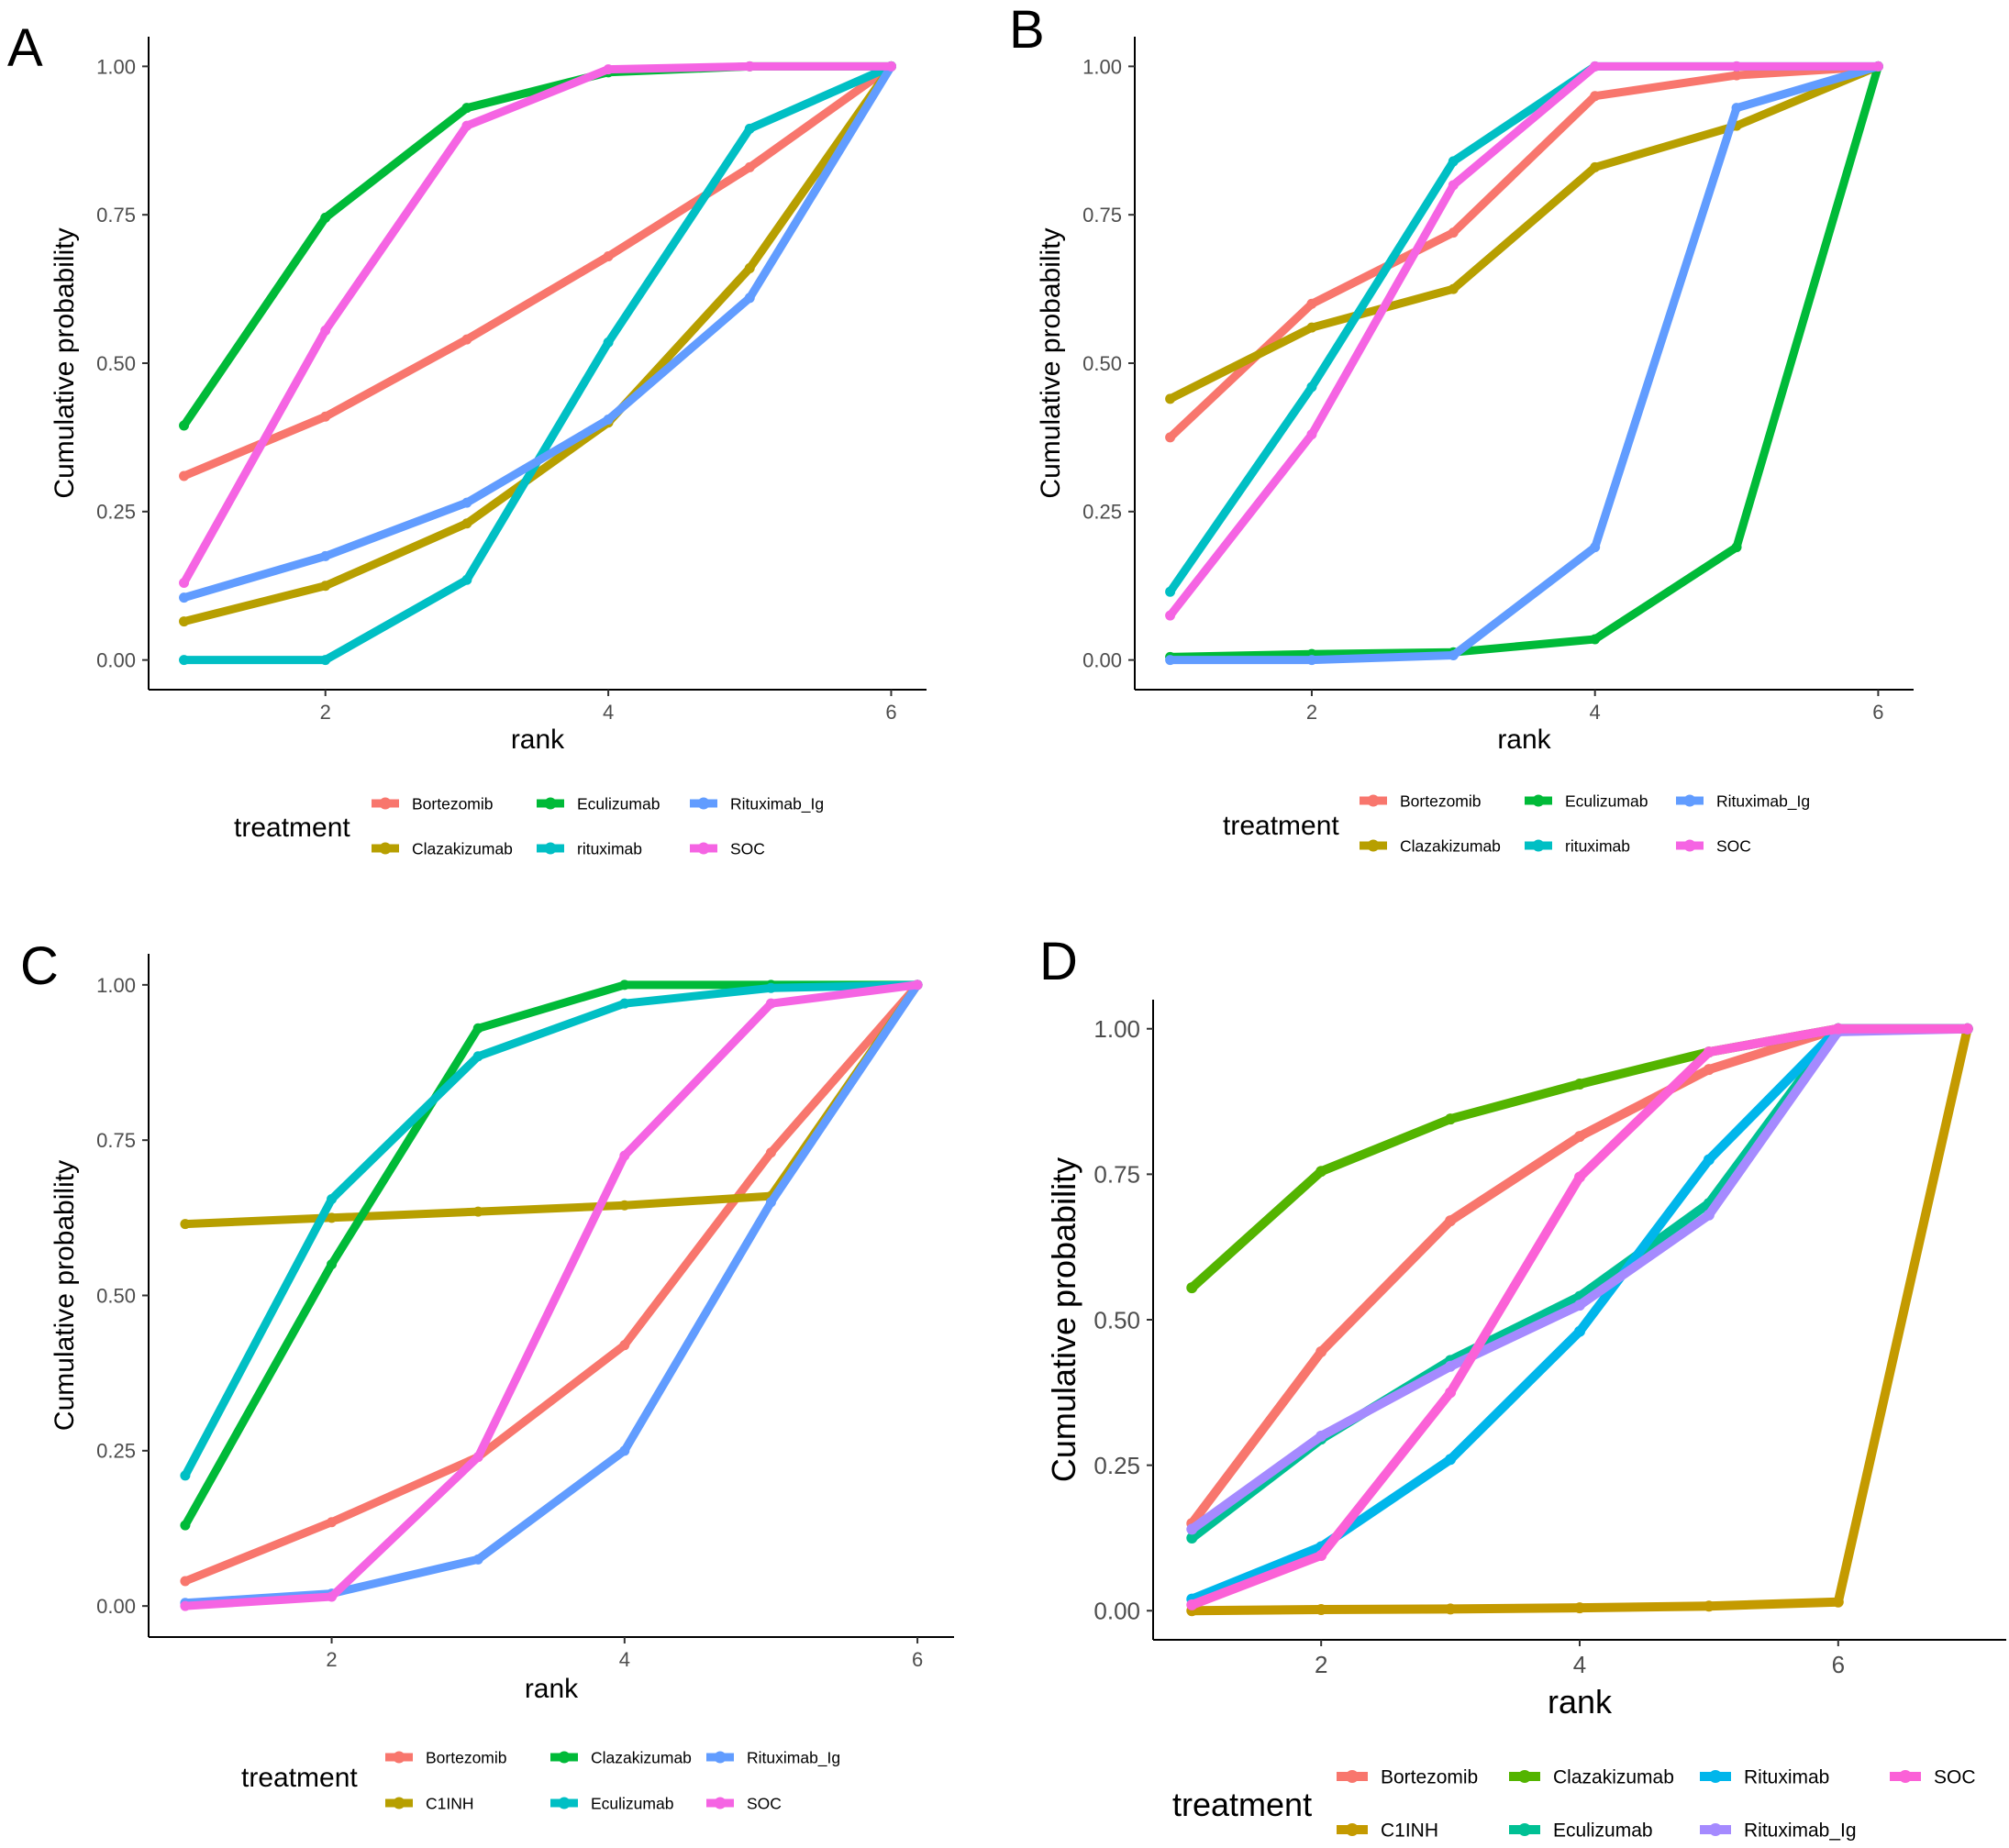 The image size is (2009, 1848). Describe the element at coordinates (551, 1255) in the screenshot. I see `panel-c-series-line-clazakizumab` at that location.